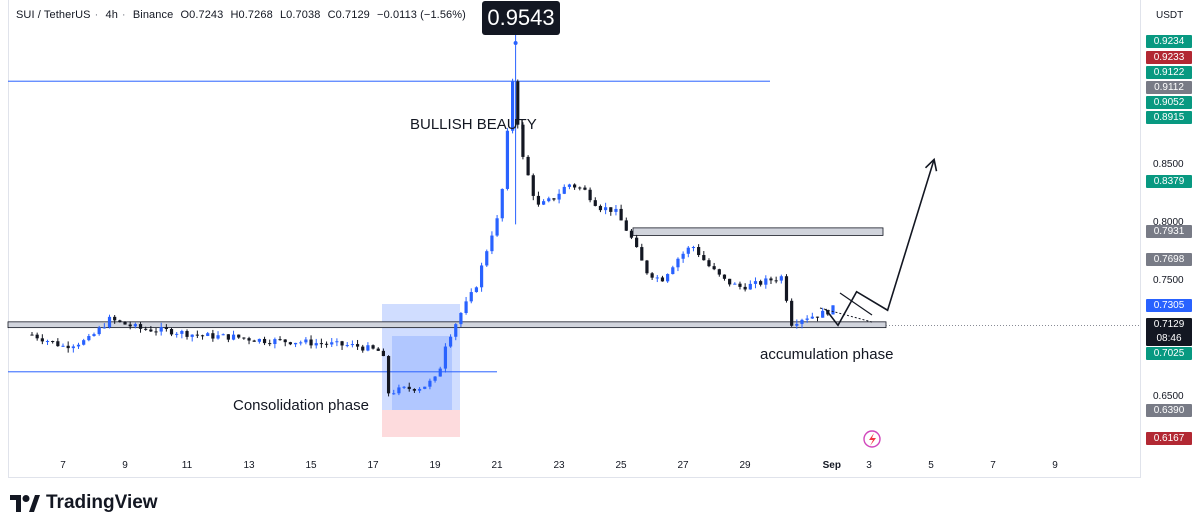 This screenshot has width=1200, height=531. What do you see at coordinates (856, 304) in the screenshot?
I see `wedge-line-upper` at bounding box center [856, 304].